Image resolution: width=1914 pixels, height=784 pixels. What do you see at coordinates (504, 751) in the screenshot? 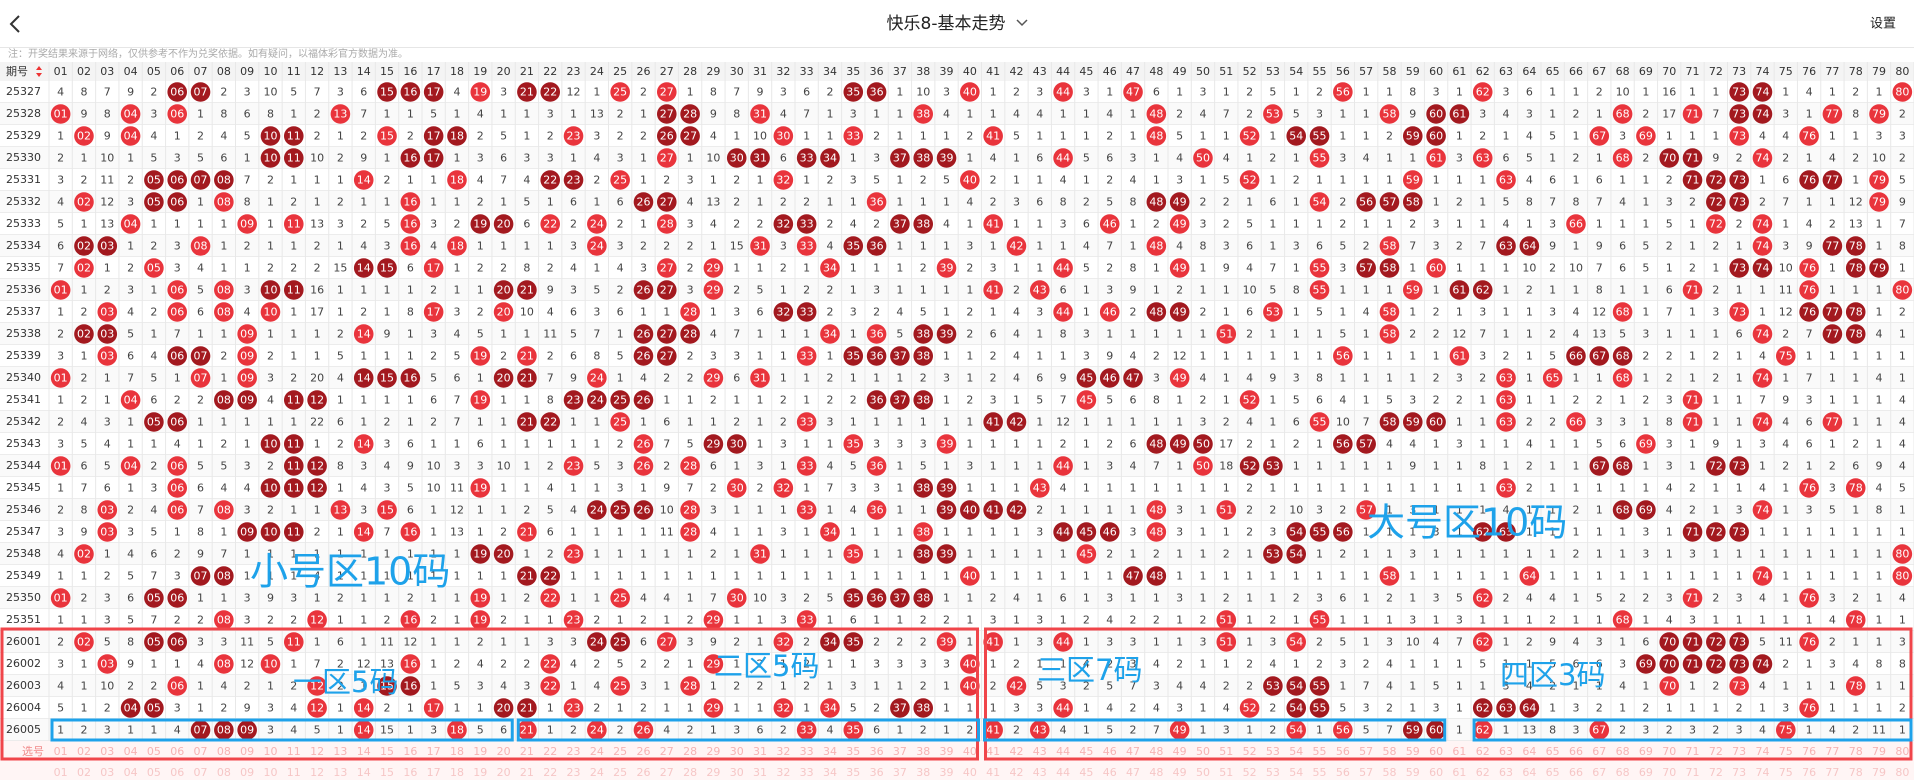
I see `pick-number: 20` at bounding box center [504, 751].